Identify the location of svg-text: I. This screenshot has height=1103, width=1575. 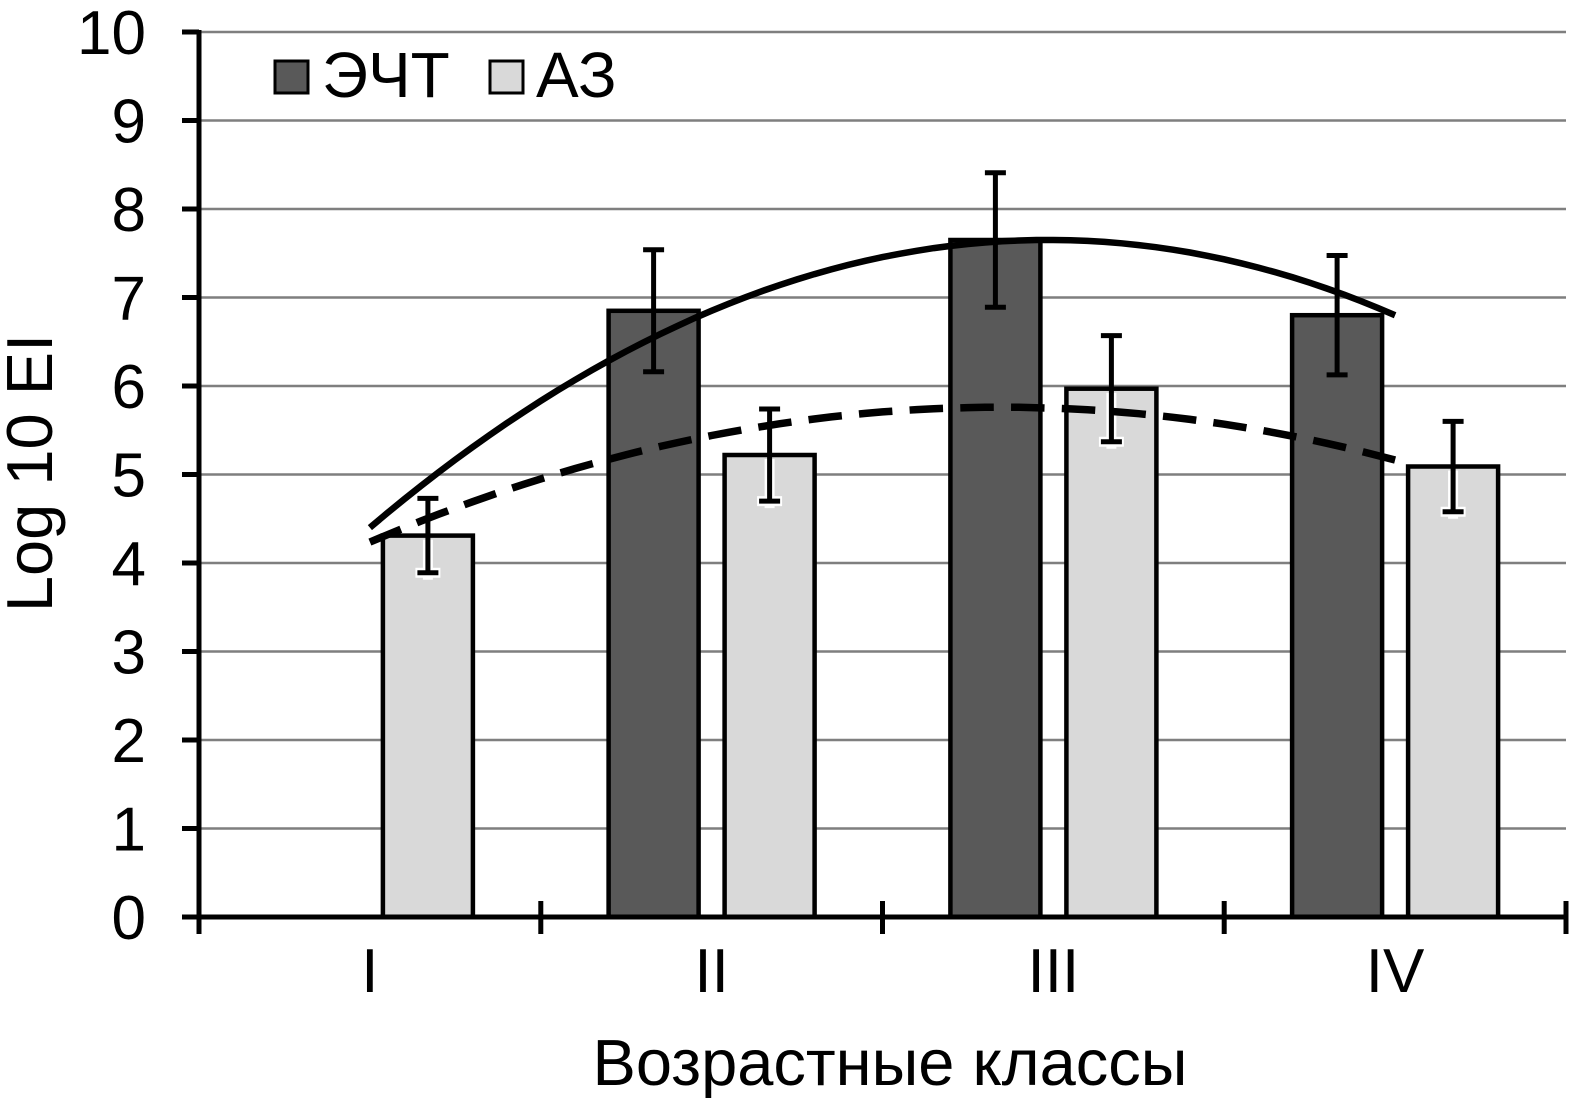
(369, 971).